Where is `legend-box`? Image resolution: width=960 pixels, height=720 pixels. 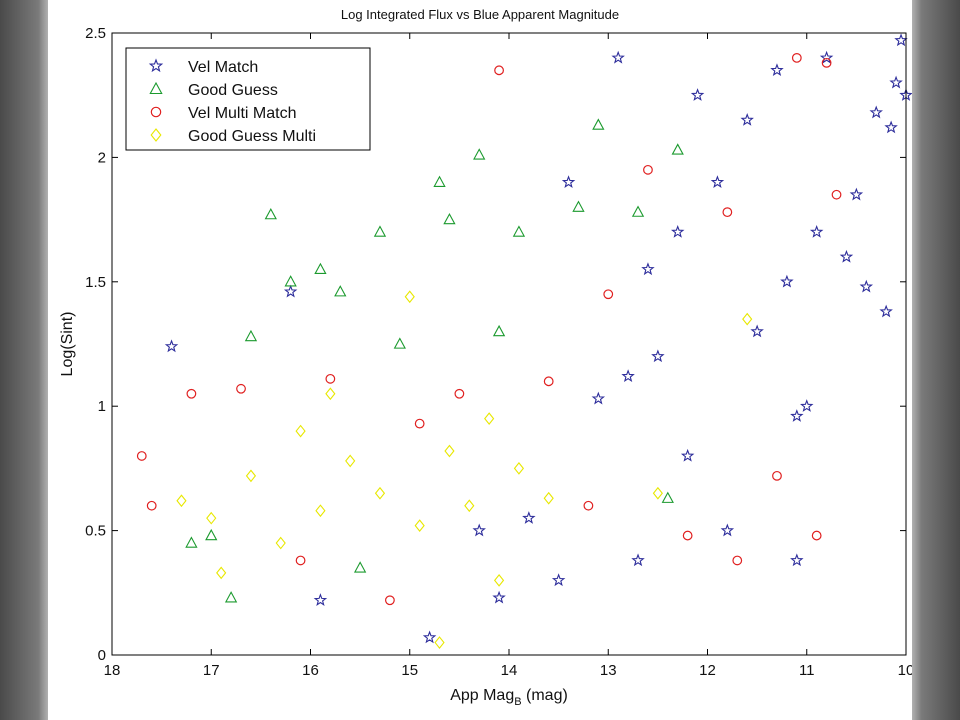 legend-box is located at coordinates (248, 99).